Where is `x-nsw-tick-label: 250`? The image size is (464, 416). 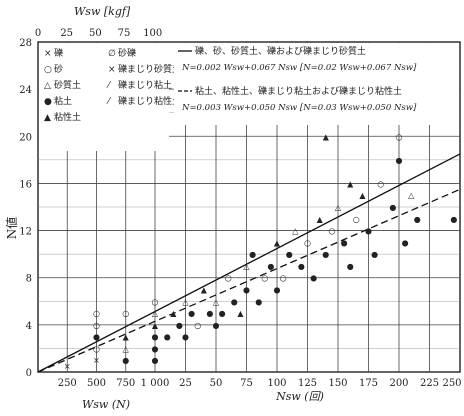
x-nsw-tick-label: 250 is located at coordinates (451, 383).